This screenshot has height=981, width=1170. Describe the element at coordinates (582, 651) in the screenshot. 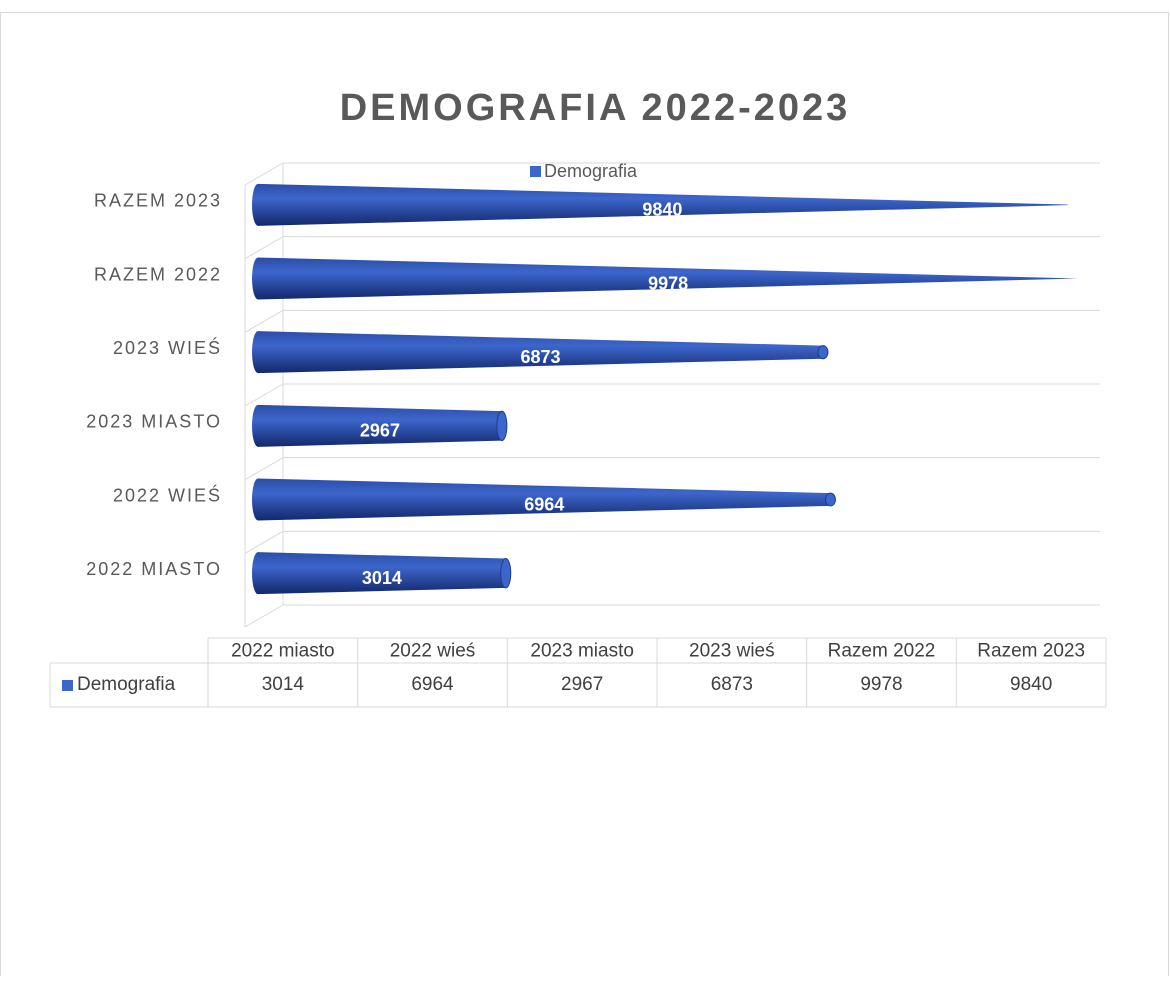

I see `table-header: 2023 miasto` at that location.